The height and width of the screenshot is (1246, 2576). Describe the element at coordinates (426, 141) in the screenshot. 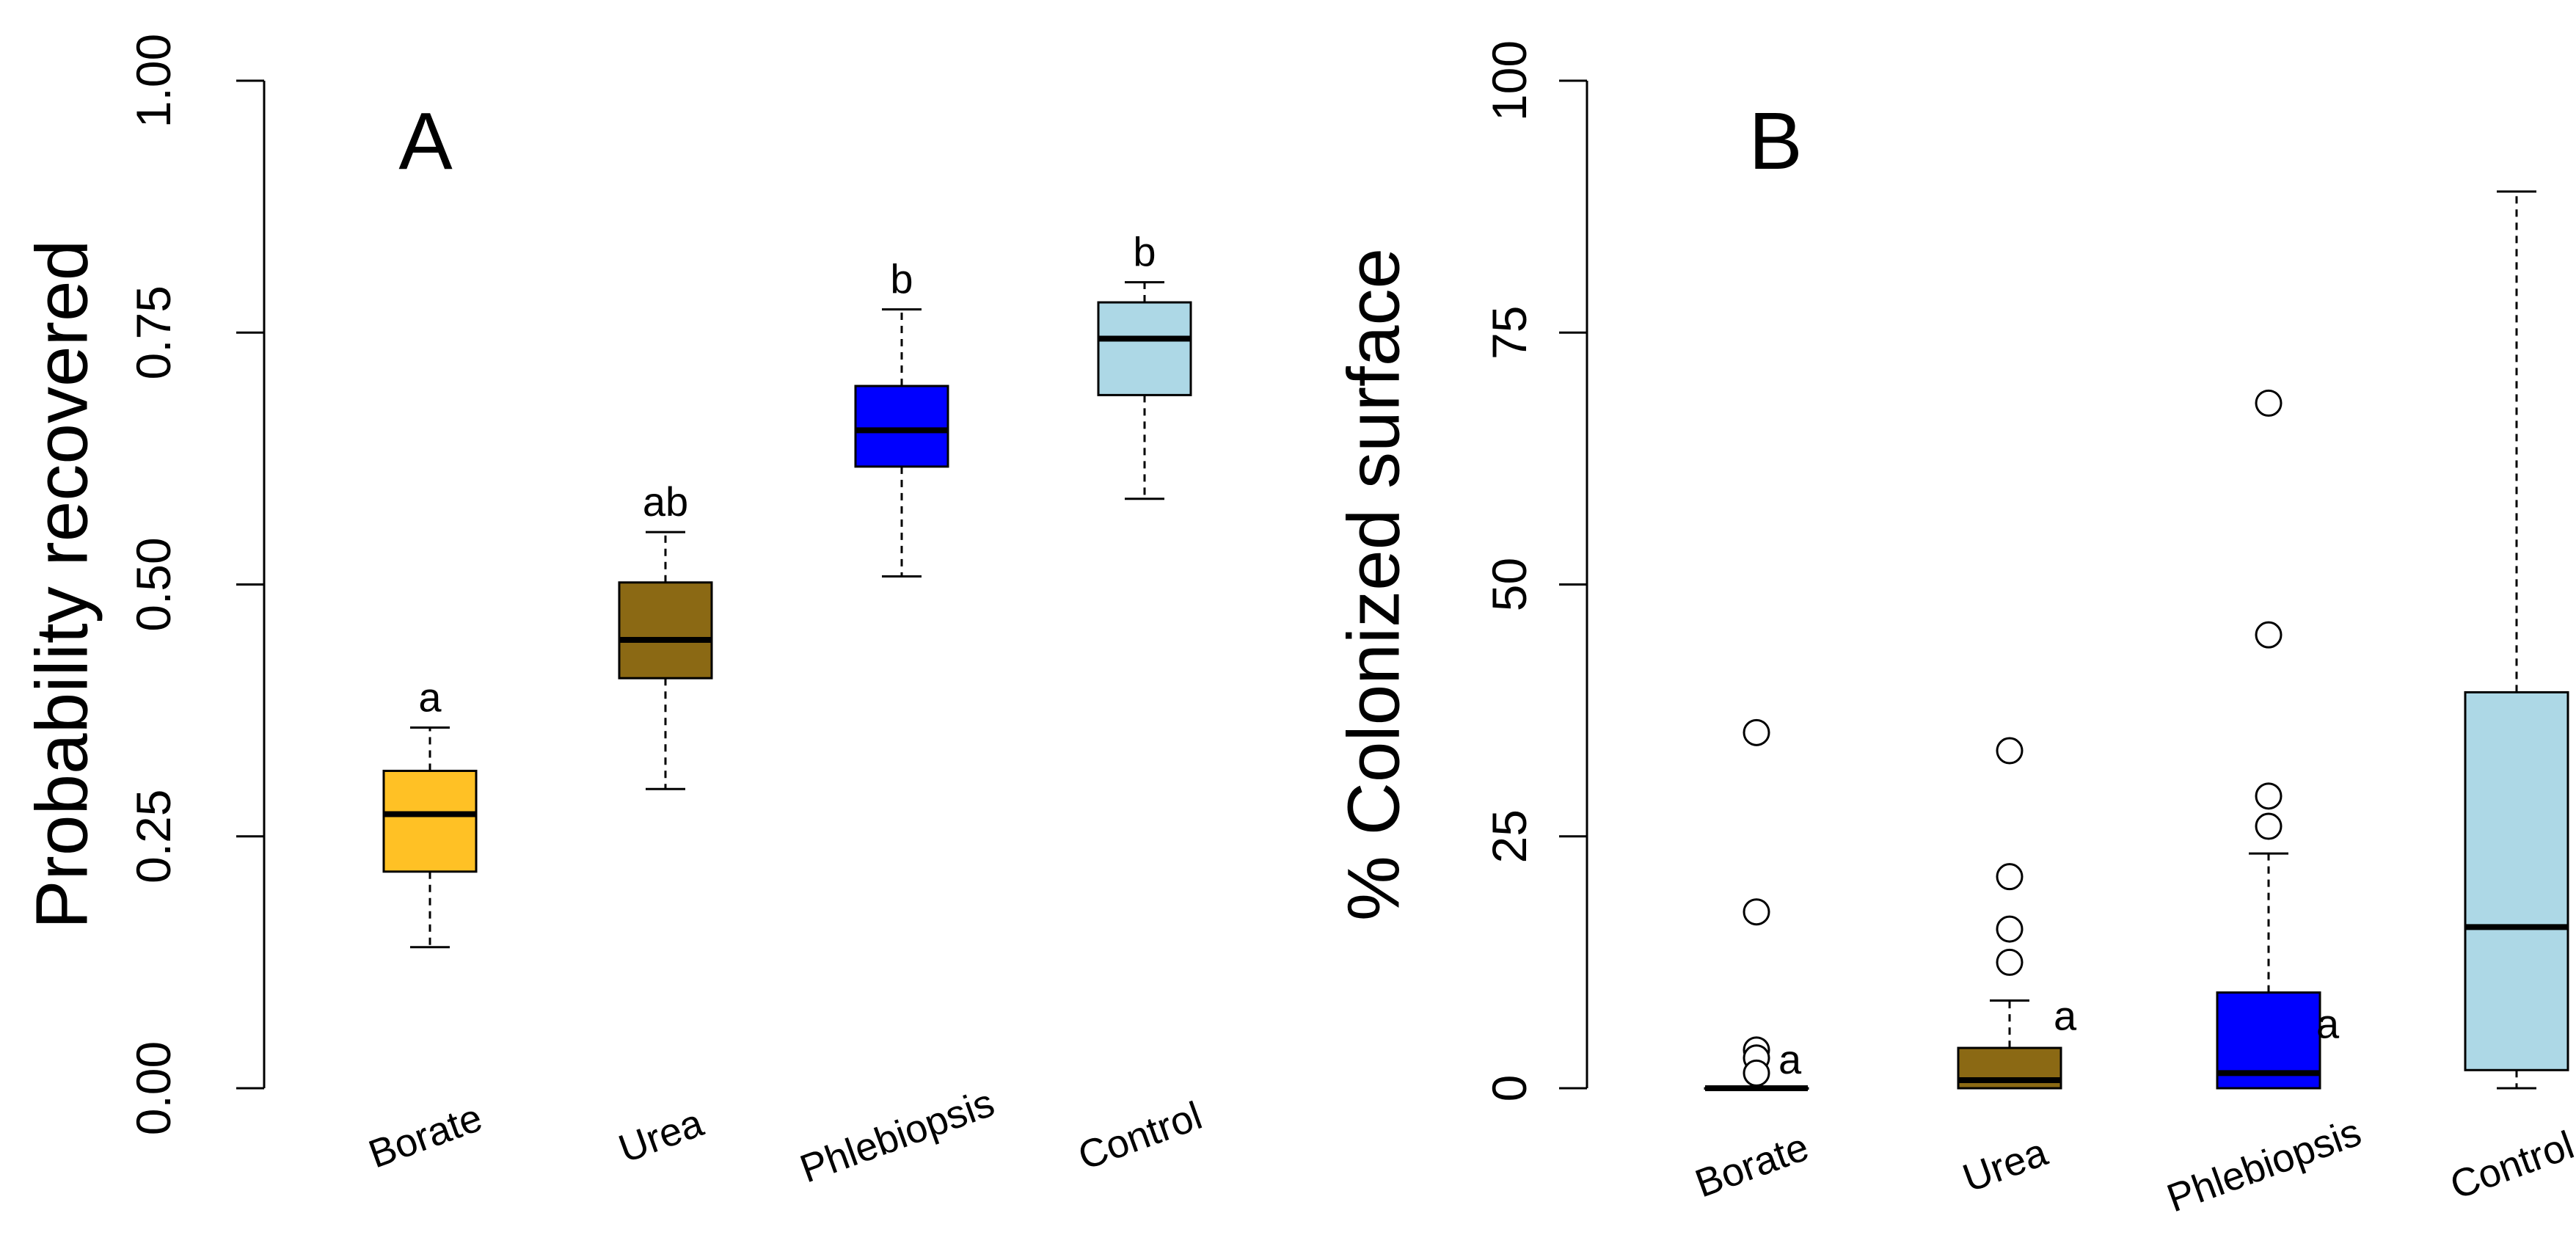

I see `panel-label: A` at that location.